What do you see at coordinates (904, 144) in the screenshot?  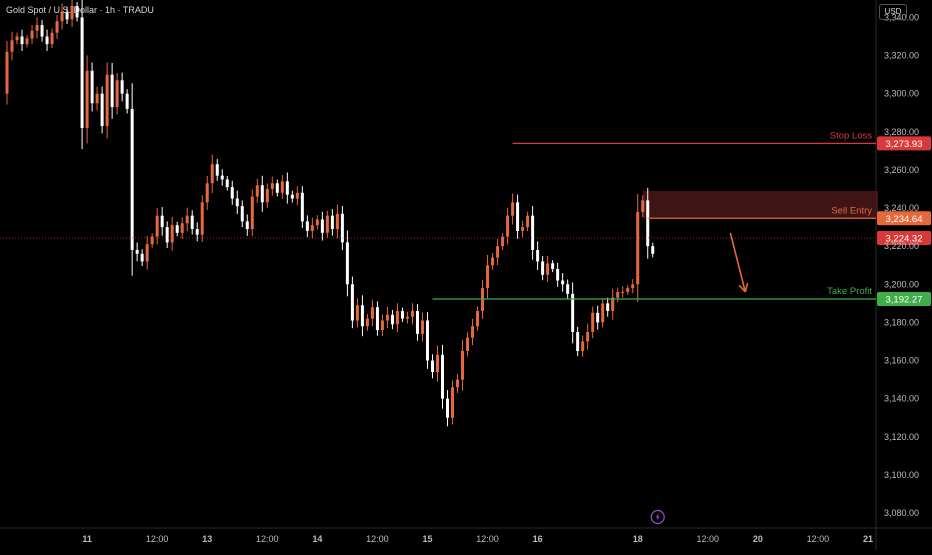 I see `level-price-label: 3,273.93` at bounding box center [904, 144].